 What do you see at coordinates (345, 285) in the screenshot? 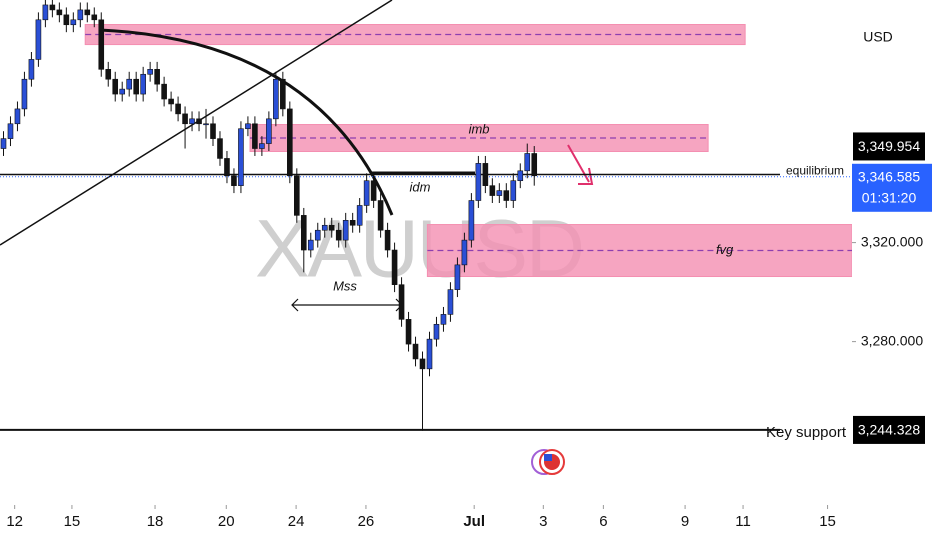
I see `mss-label: Mss` at bounding box center [345, 285].